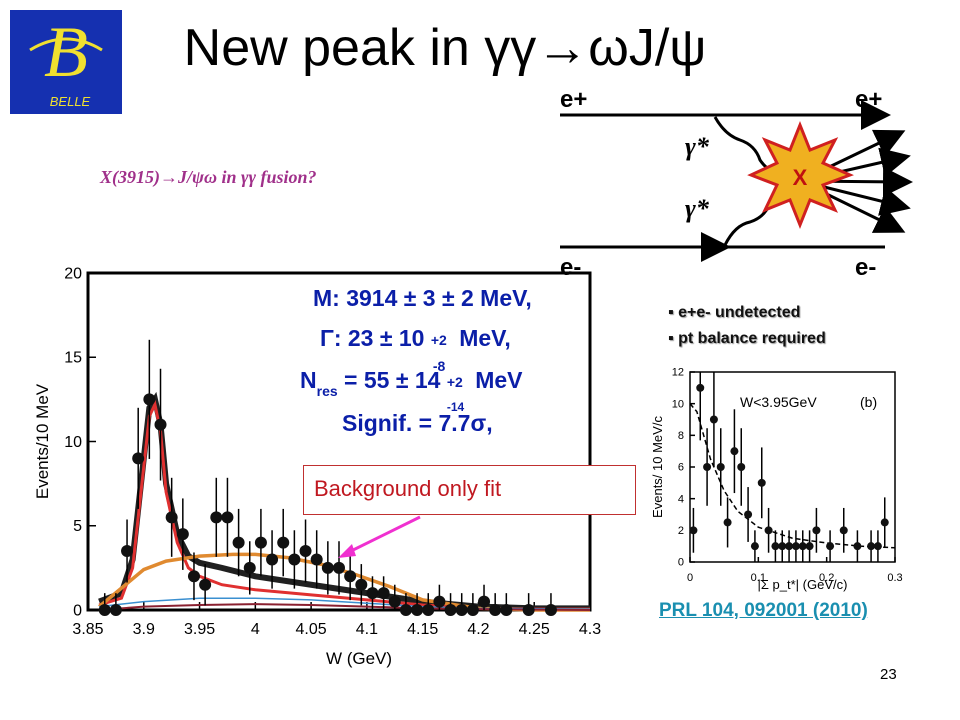 The height and width of the screenshot is (720, 960). Describe the element at coordinates (392, 380) in the screenshot. I see `fit-nres-value: = 55 ± 14` at that location.